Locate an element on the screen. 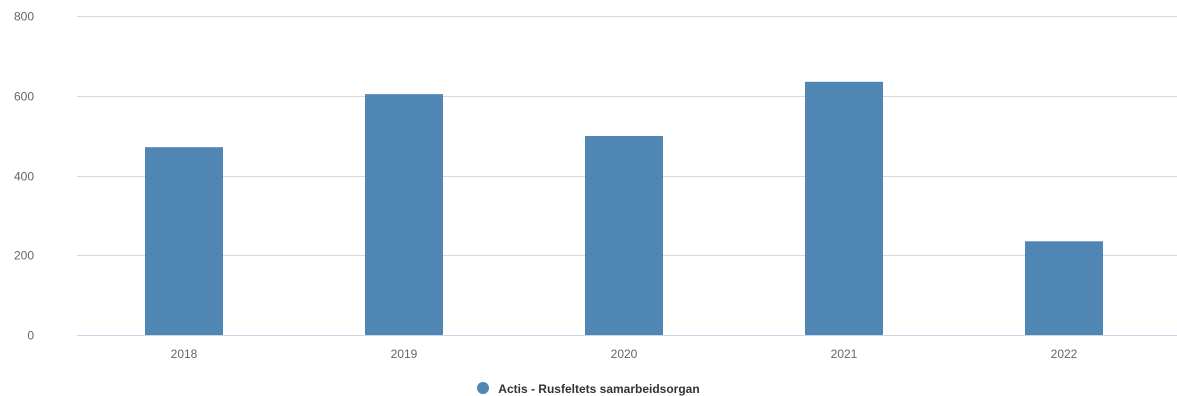 The image size is (1177, 396). y-tick-label: 800 is located at coordinates (24, 17).